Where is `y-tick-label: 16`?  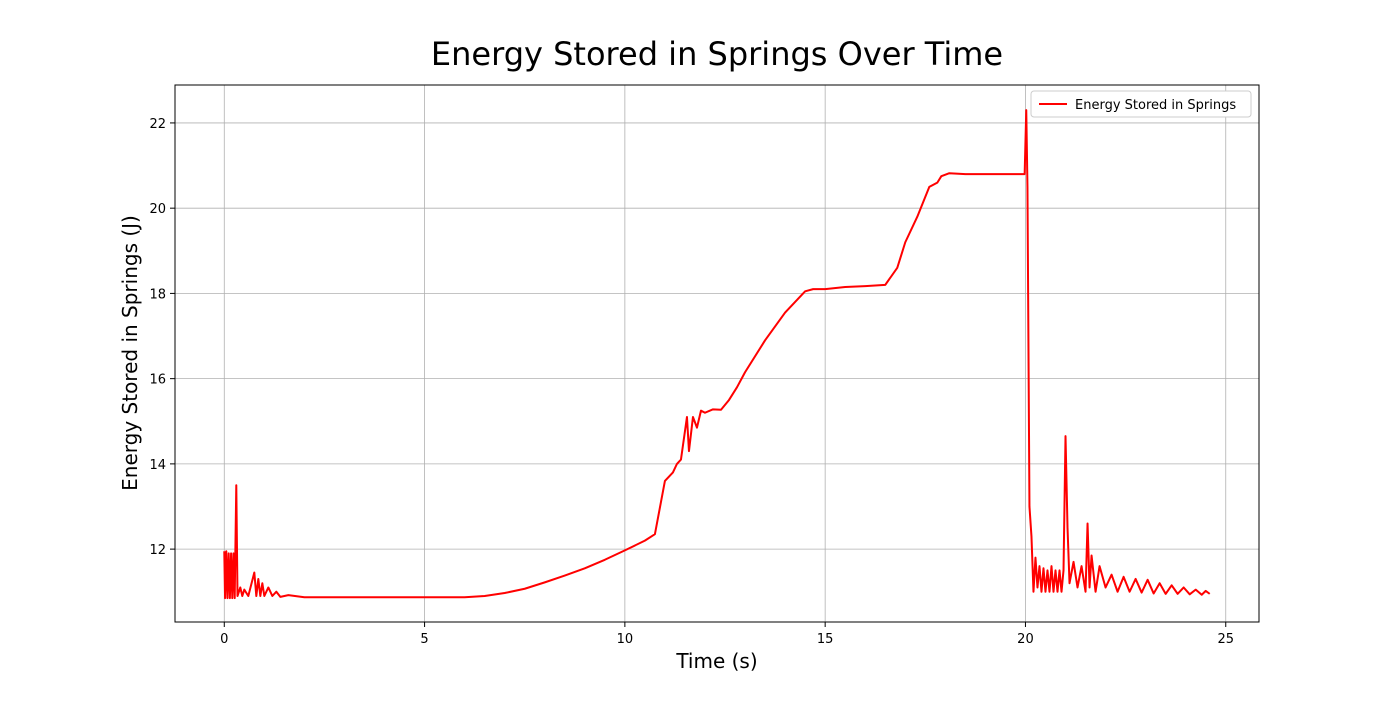
y-tick-label: 16 is located at coordinates (157, 380).